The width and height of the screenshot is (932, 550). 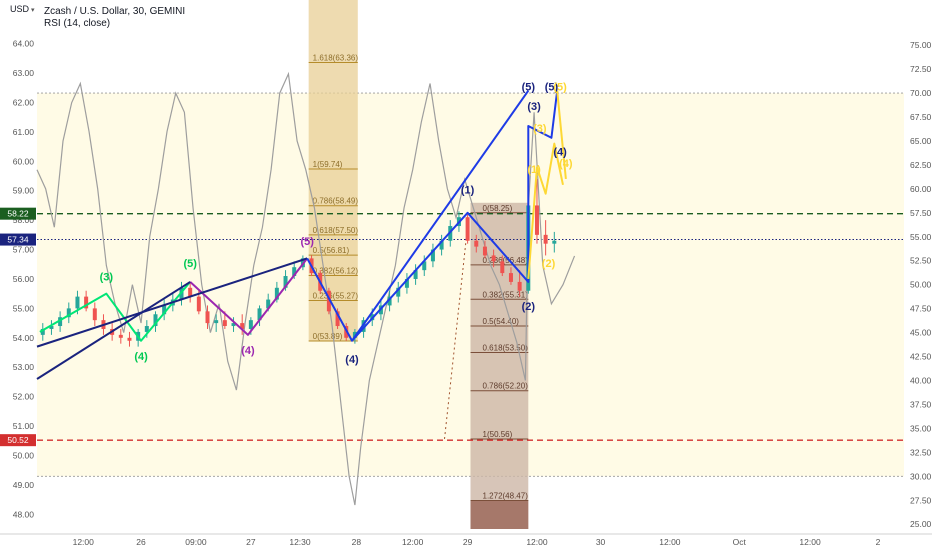 I want to click on x-axis-tick: Oct, so click(x=740, y=542).